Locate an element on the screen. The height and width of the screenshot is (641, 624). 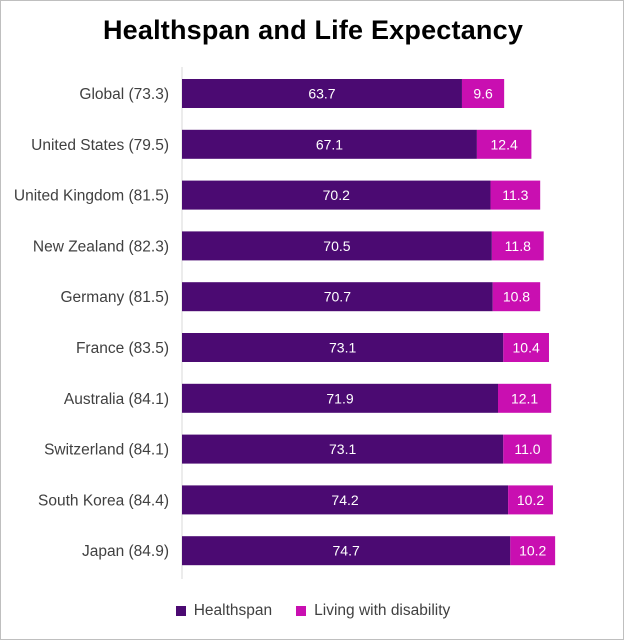
bar-healthspan-united-states is located at coordinates (329, 144).